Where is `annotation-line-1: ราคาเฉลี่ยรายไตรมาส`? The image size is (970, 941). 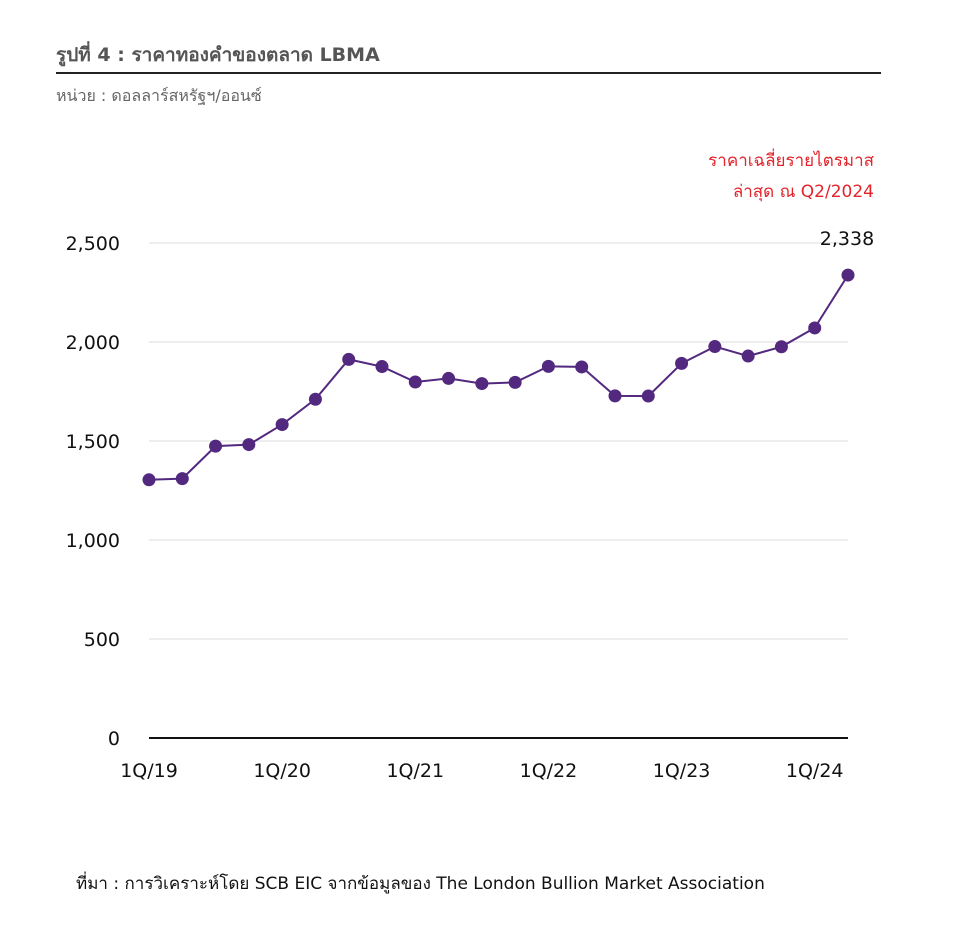 annotation-line-1: ราคาเฉลี่ยรายไตรมาส is located at coordinates (791, 161).